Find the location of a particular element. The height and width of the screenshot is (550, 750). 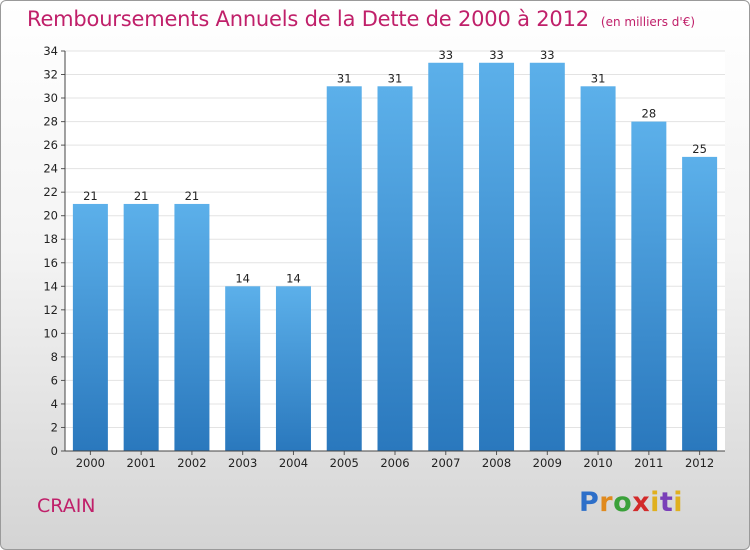

x-tick-label-2009: 2009 is located at coordinates (547, 463).